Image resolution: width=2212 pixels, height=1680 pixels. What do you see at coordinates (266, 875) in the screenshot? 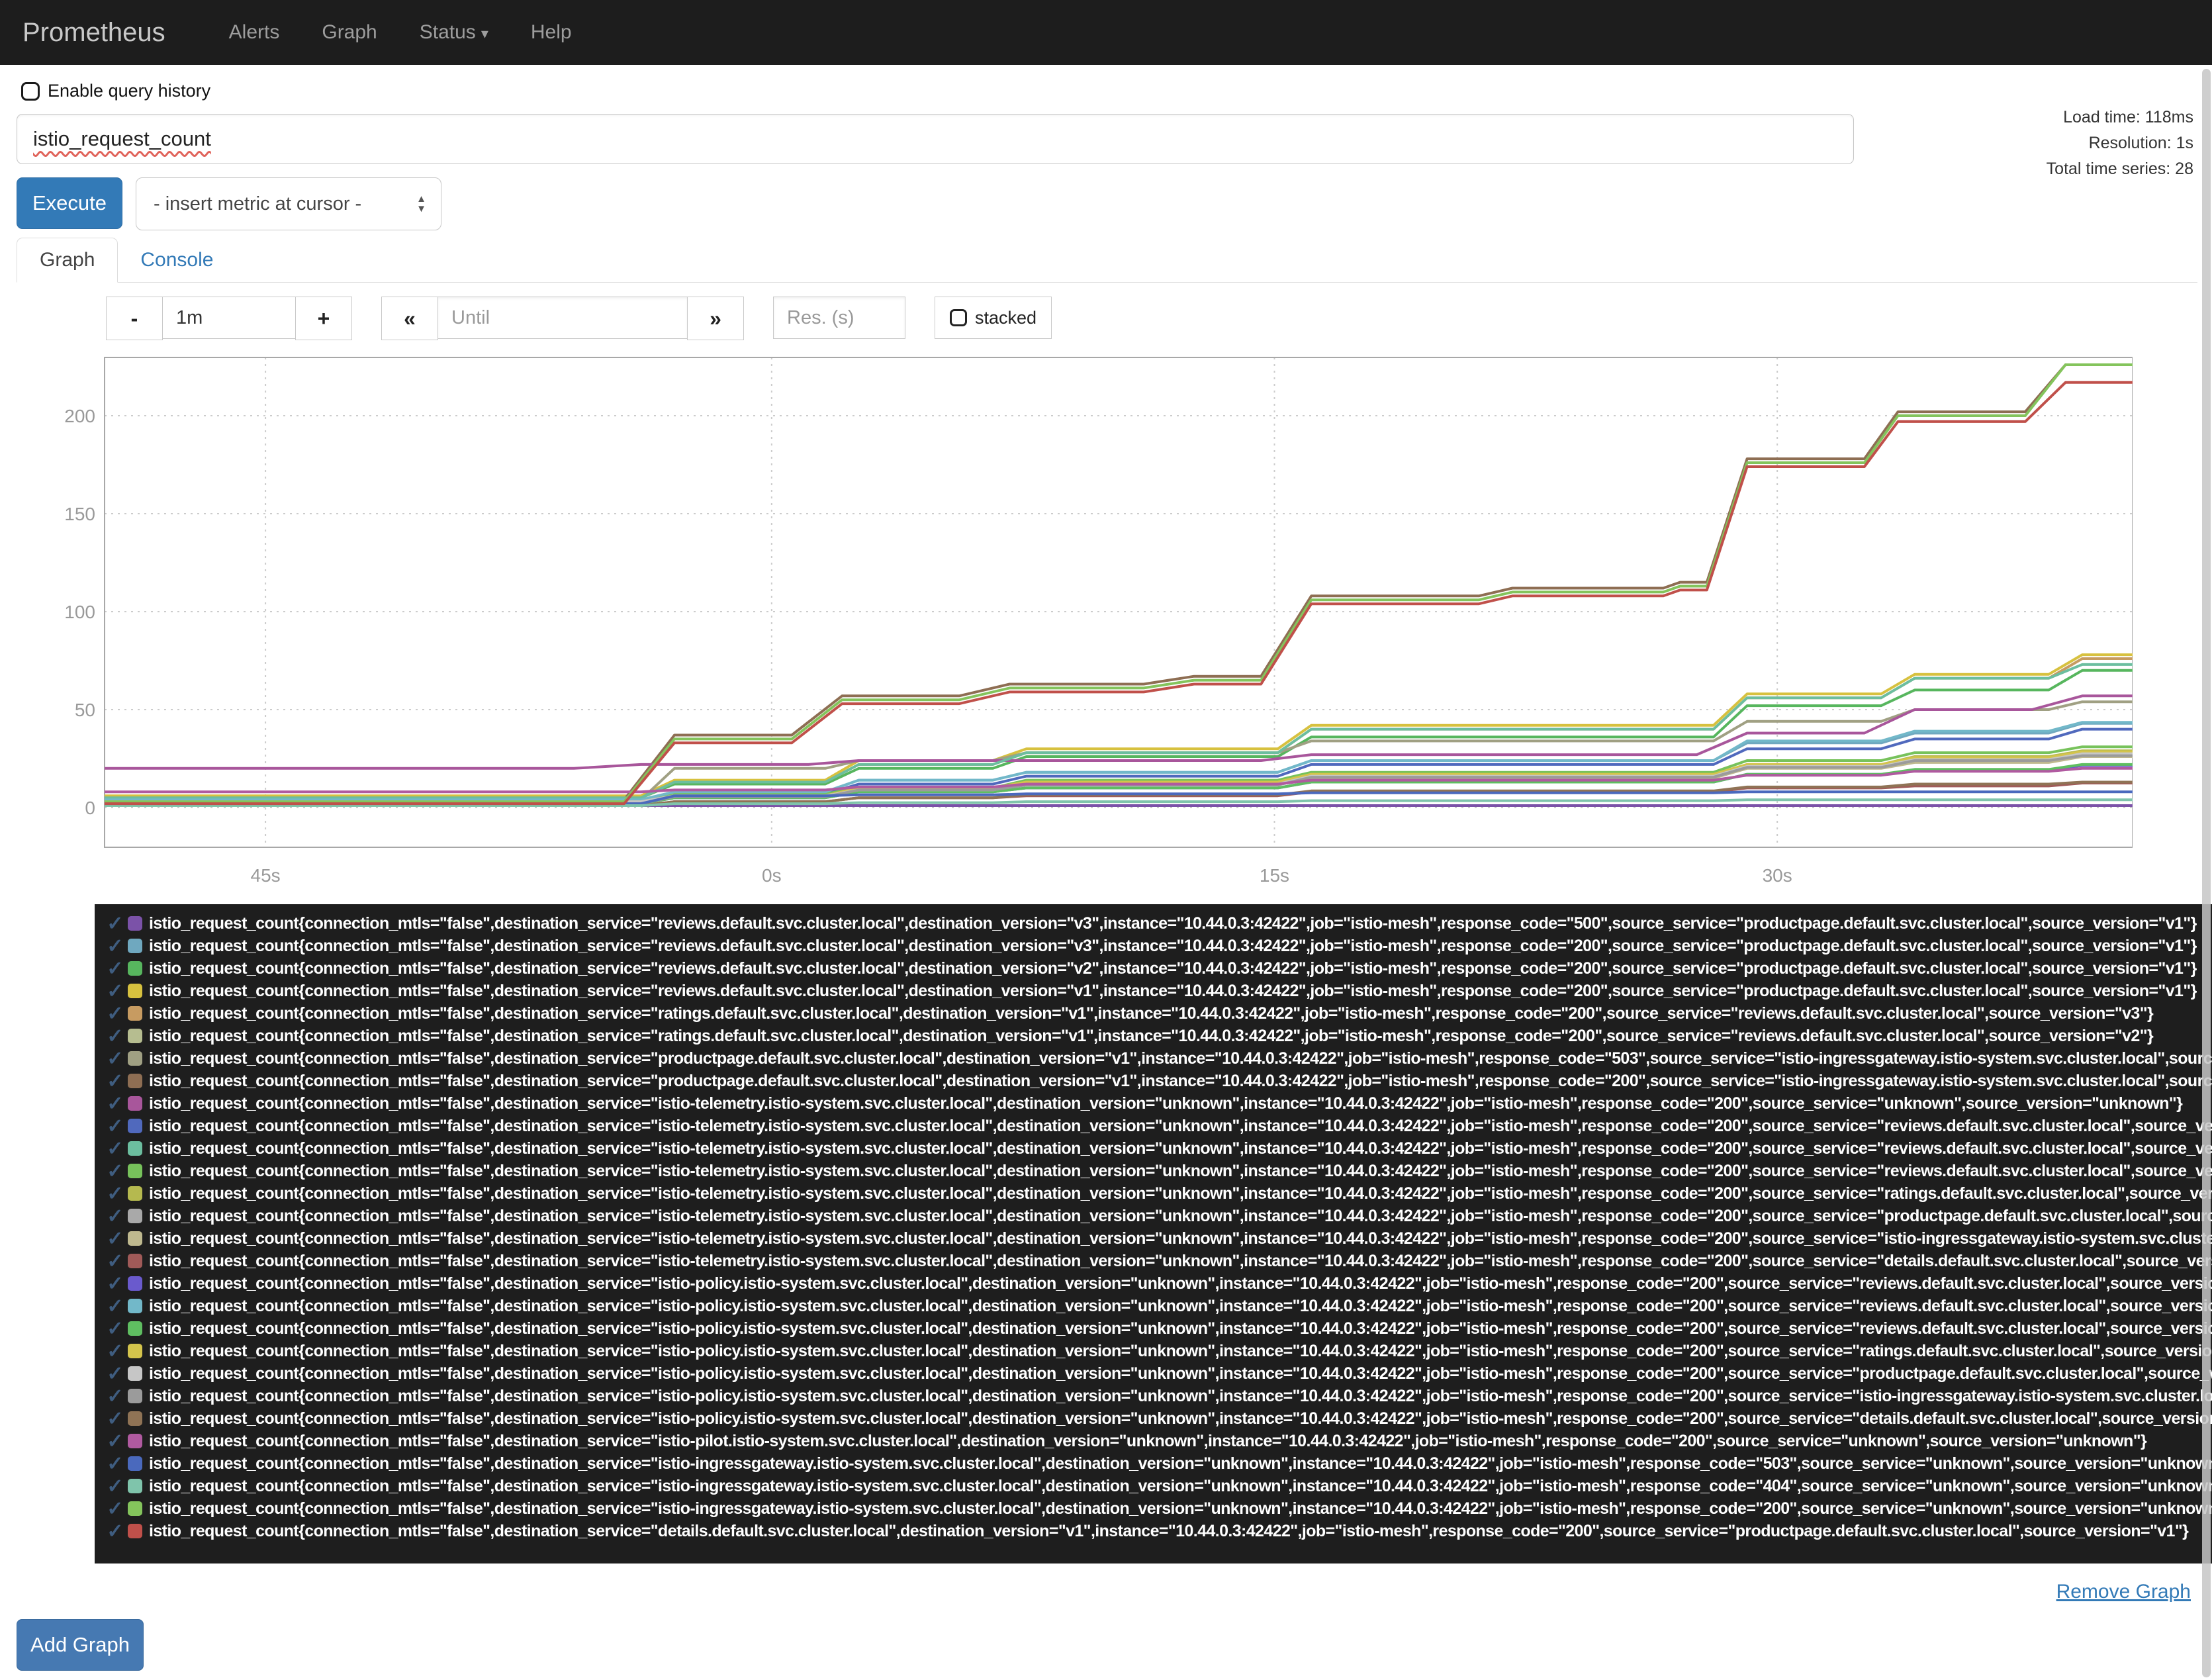
I see `x-axis-tick-label: 45s` at bounding box center [266, 875].